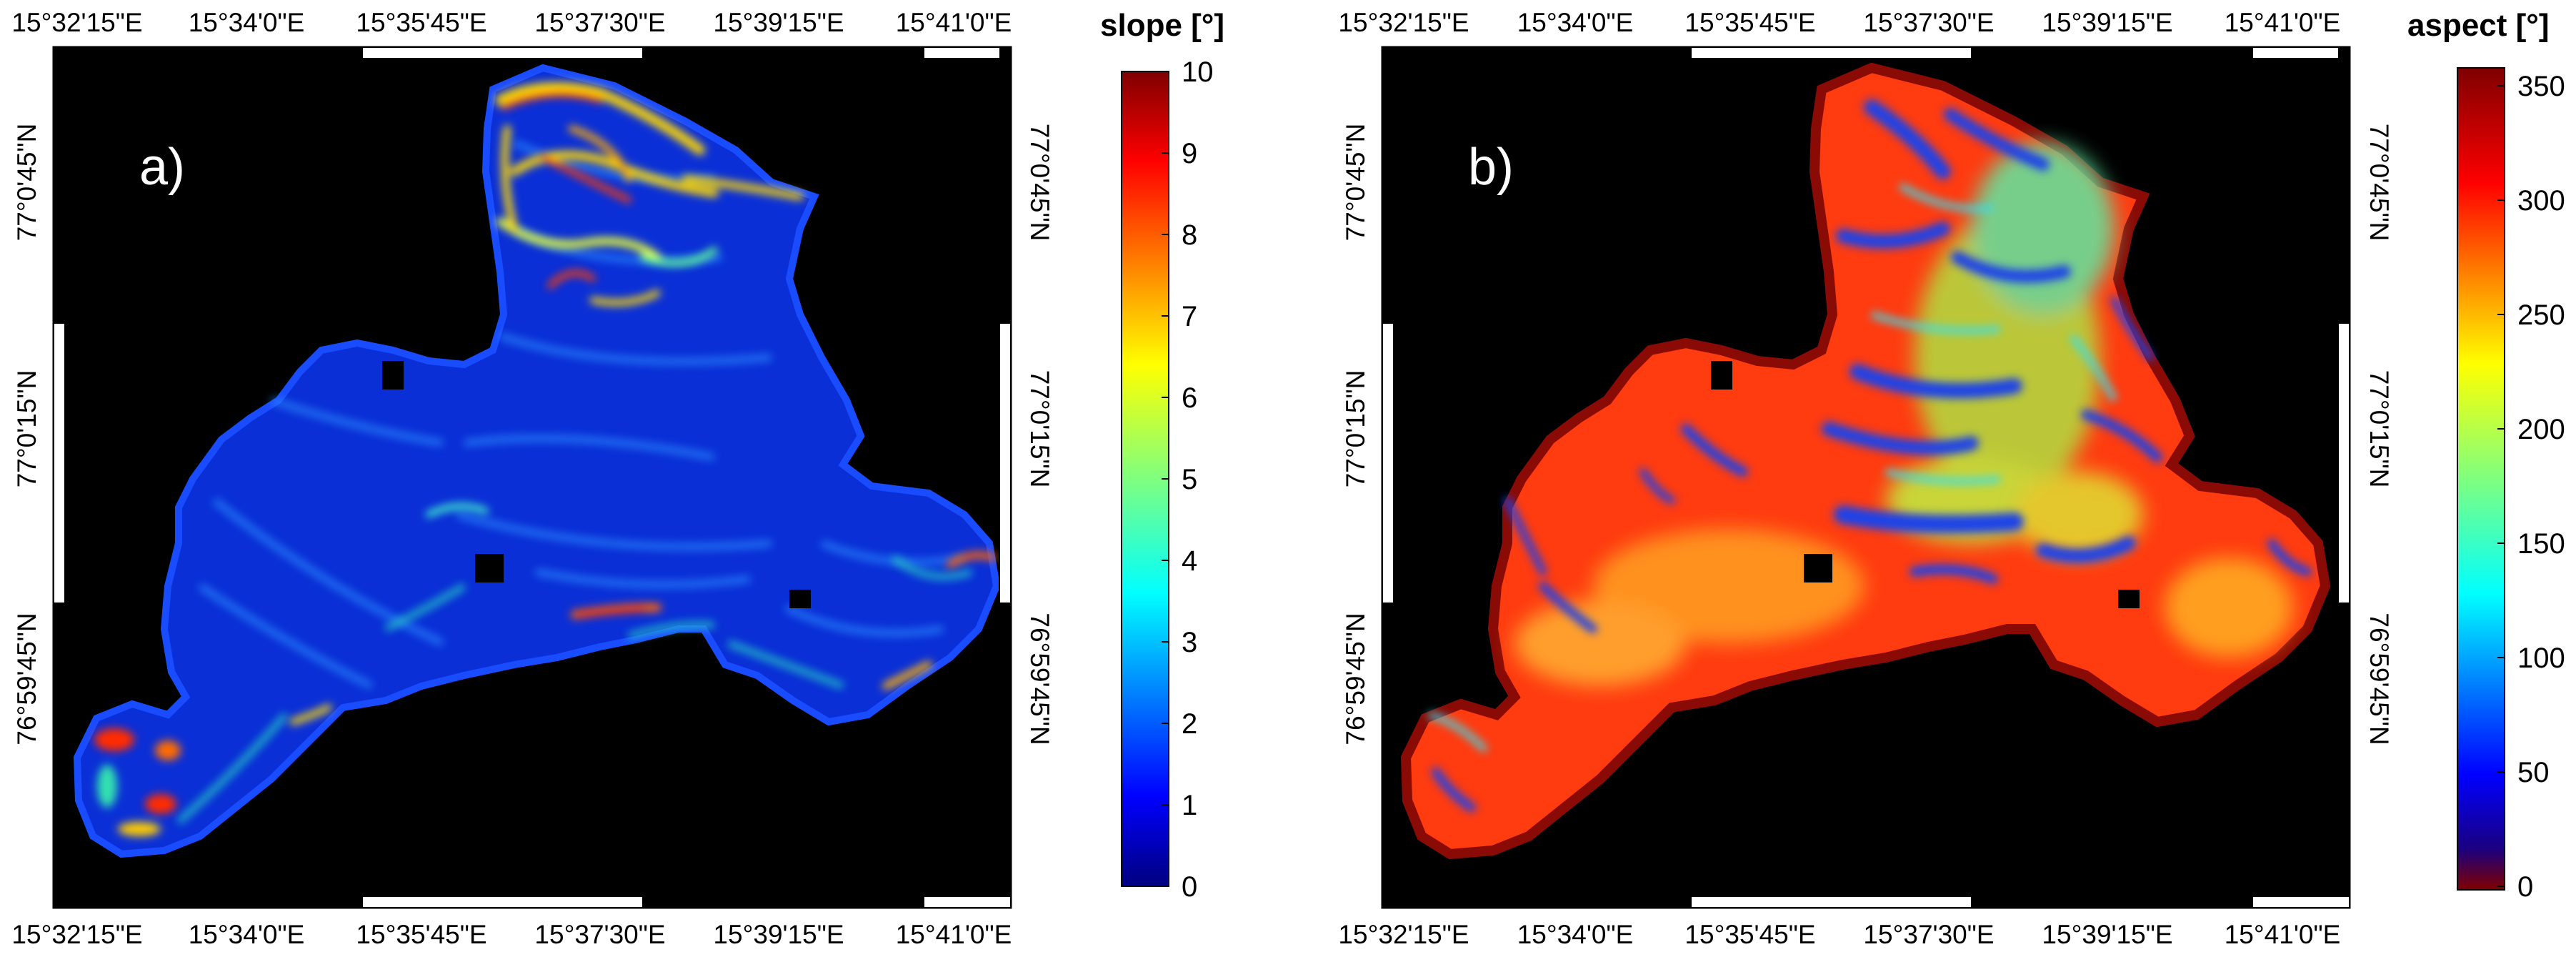 The width and height of the screenshot is (2576, 957). I want to click on colorbar-tick-label: 7, so click(1189, 316).